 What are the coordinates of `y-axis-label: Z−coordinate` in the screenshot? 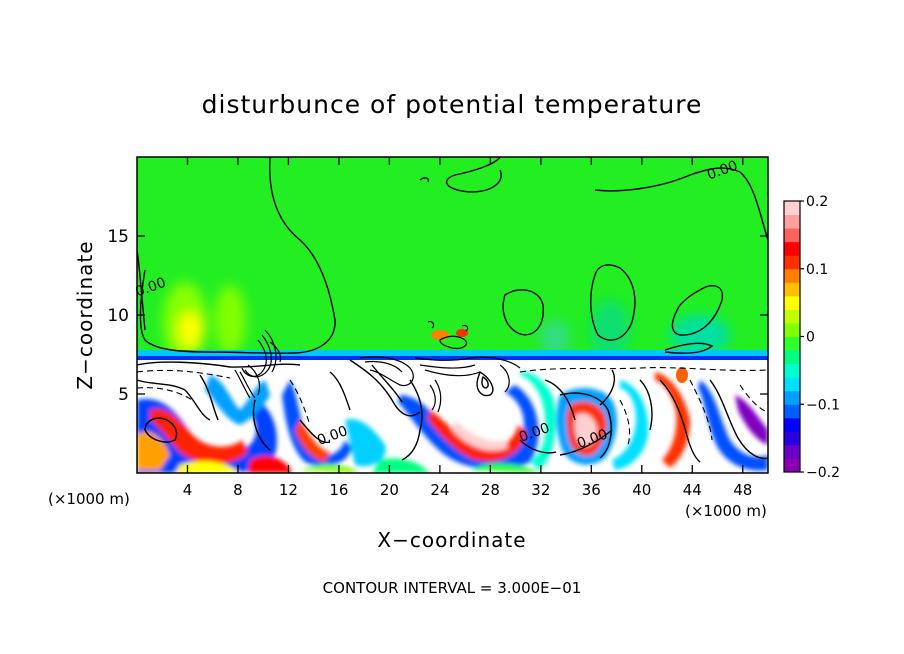 It's located at (85, 314).